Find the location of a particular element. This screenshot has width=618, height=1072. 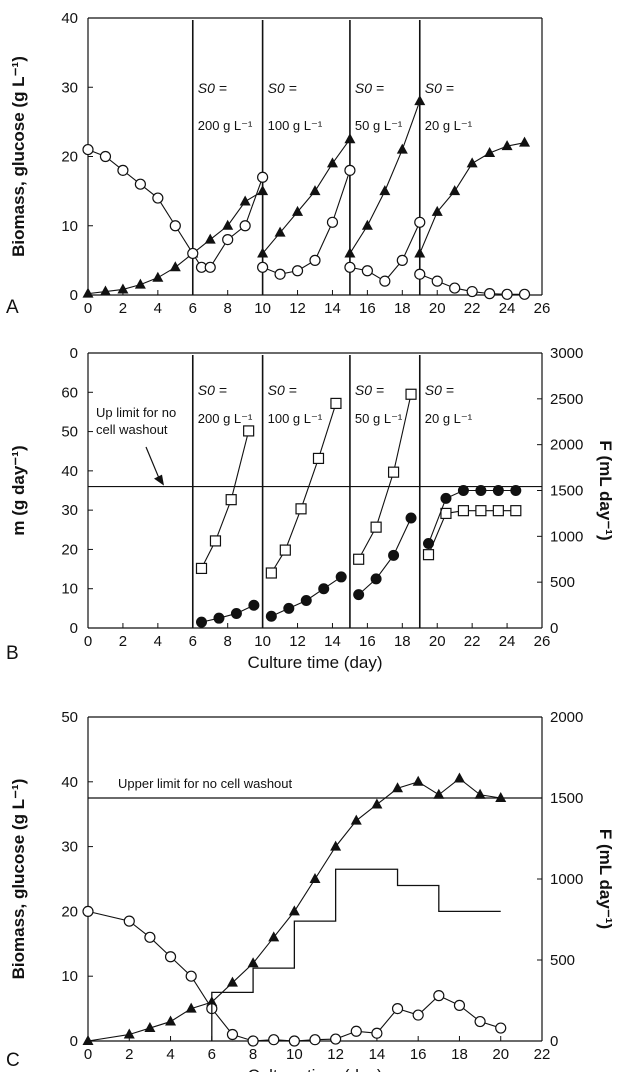

washout-label-line2: cell washout is located at coordinates (132, 429).